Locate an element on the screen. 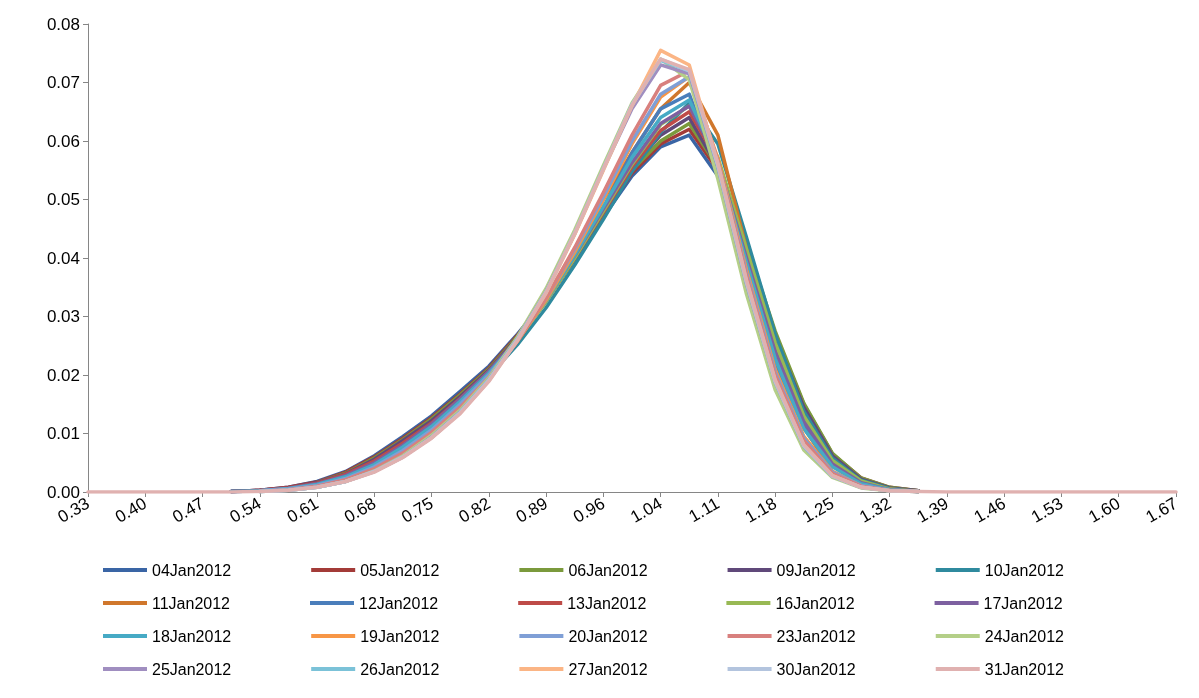 The image size is (1199, 698). y-tick-label: 0.05 is located at coordinates (63, 199).